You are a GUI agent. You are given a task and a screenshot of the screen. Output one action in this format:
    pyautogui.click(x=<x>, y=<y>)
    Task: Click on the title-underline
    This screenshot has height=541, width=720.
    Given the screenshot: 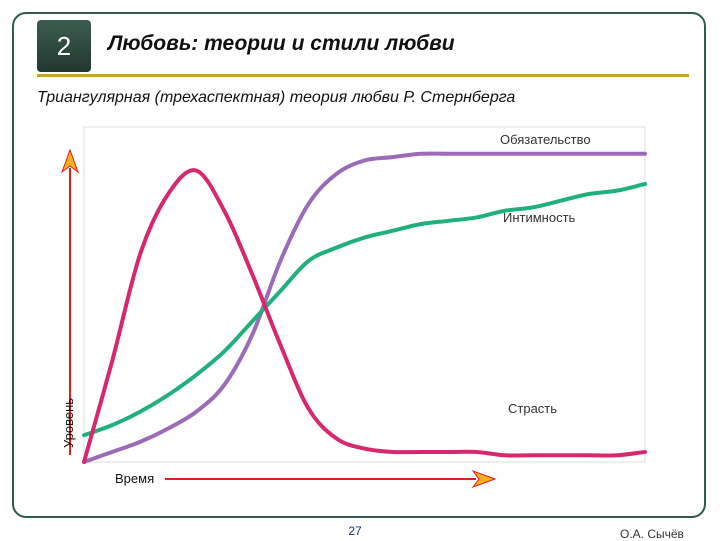 What is the action you would take?
    pyautogui.click(x=363, y=75)
    